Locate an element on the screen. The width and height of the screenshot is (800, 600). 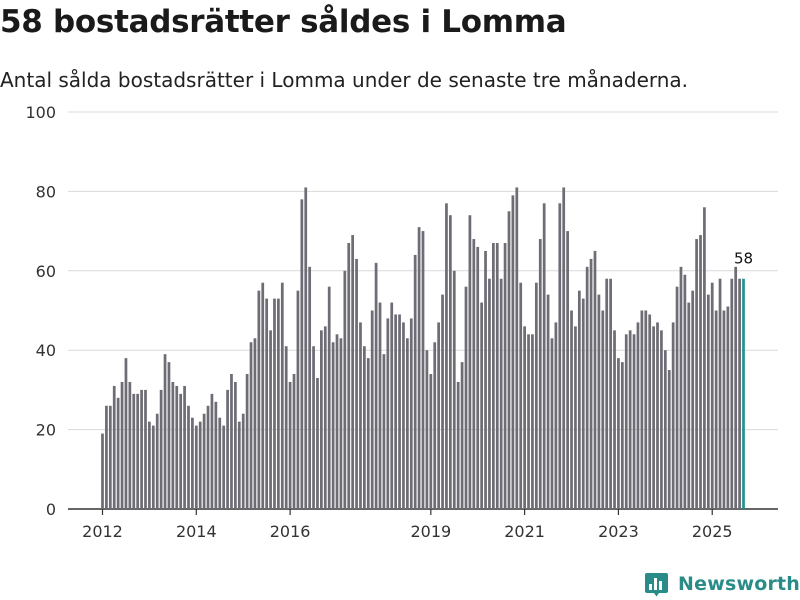
bar-highlight is located at coordinates (743, 393).